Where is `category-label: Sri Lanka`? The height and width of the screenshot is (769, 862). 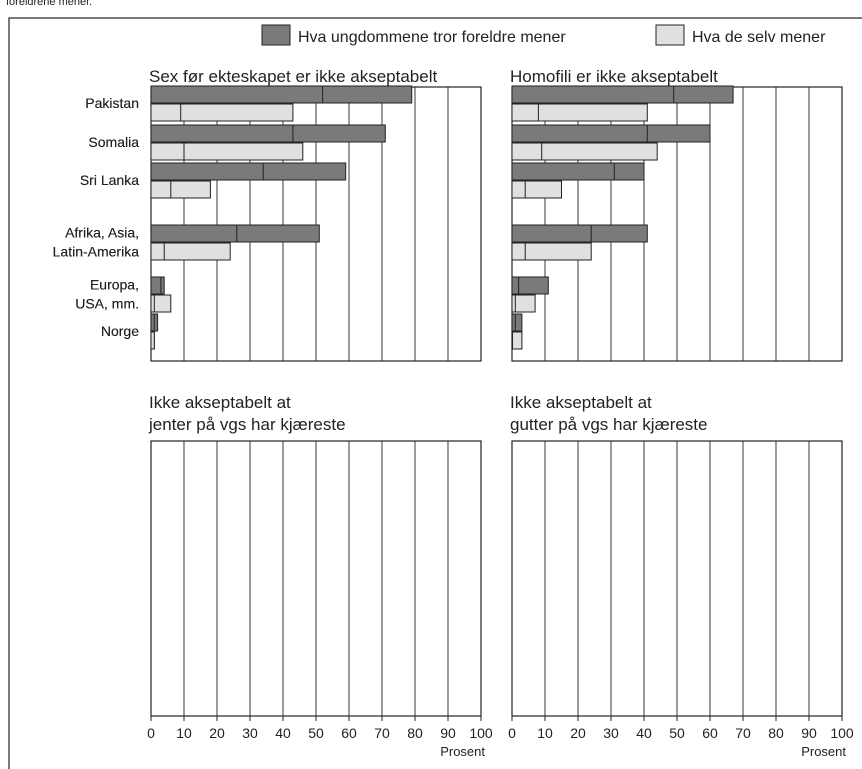 category-label: Sri Lanka is located at coordinates (109, 180).